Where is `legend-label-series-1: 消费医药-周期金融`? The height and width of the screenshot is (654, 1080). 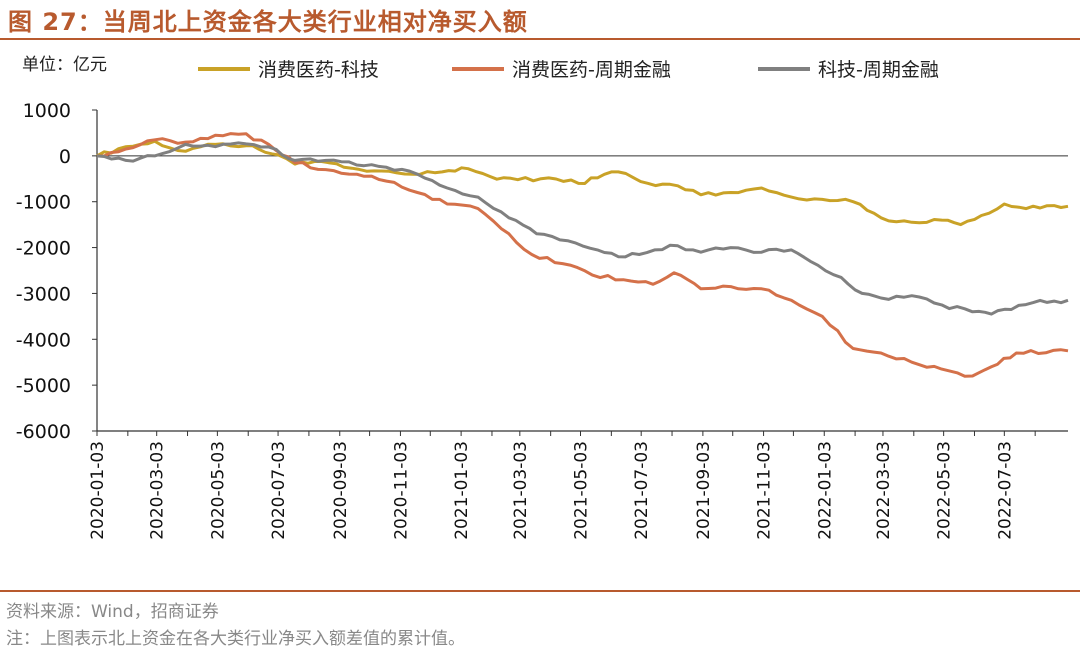 legend-label-series-1: 消费医药-周期金融 is located at coordinates (591, 70).